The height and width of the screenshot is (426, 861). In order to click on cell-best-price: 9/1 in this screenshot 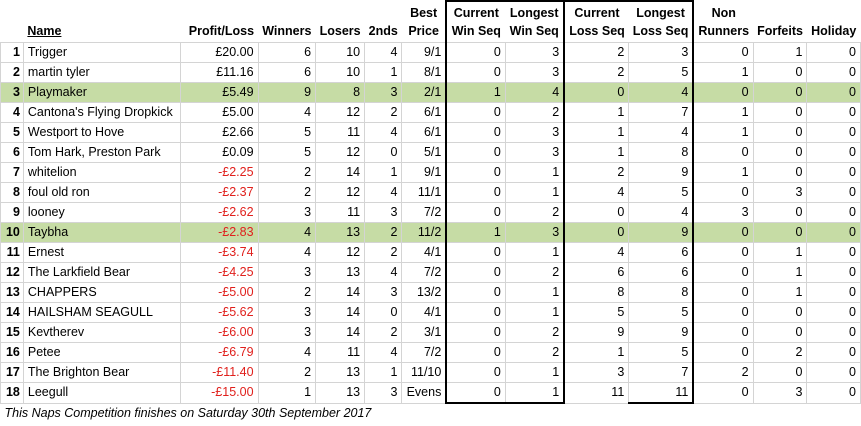, I will do `click(424, 172)`.